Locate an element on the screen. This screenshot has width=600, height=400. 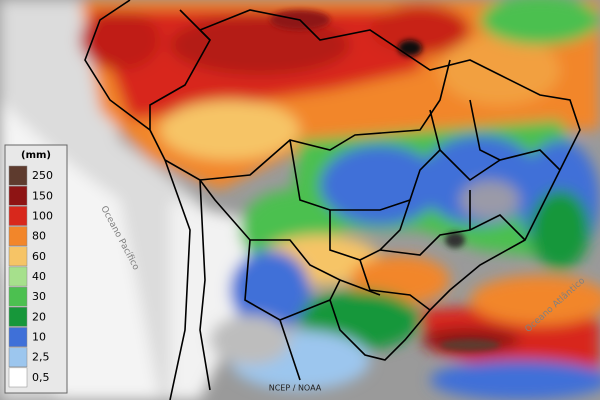
legend-label: 0,5 is located at coordinates (41, 377).